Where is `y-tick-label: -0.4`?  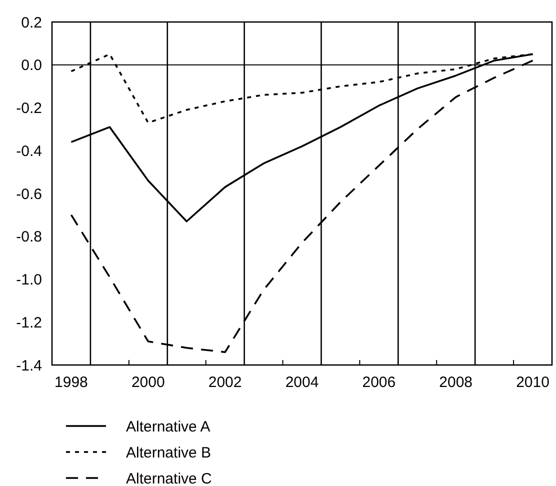
y-tick-label: -0.4 is located at coordinates (29, 151).